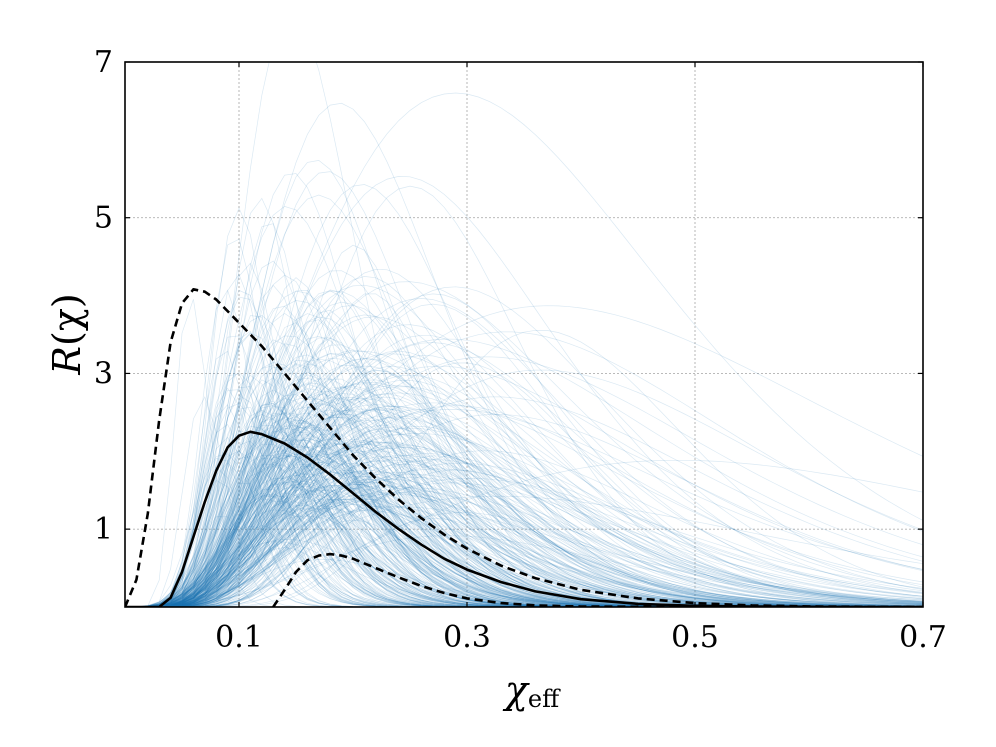  Describe the element at coordinates (467, 637) in the screenshot. I see `x-tick-label-1: 0.3` at that location.